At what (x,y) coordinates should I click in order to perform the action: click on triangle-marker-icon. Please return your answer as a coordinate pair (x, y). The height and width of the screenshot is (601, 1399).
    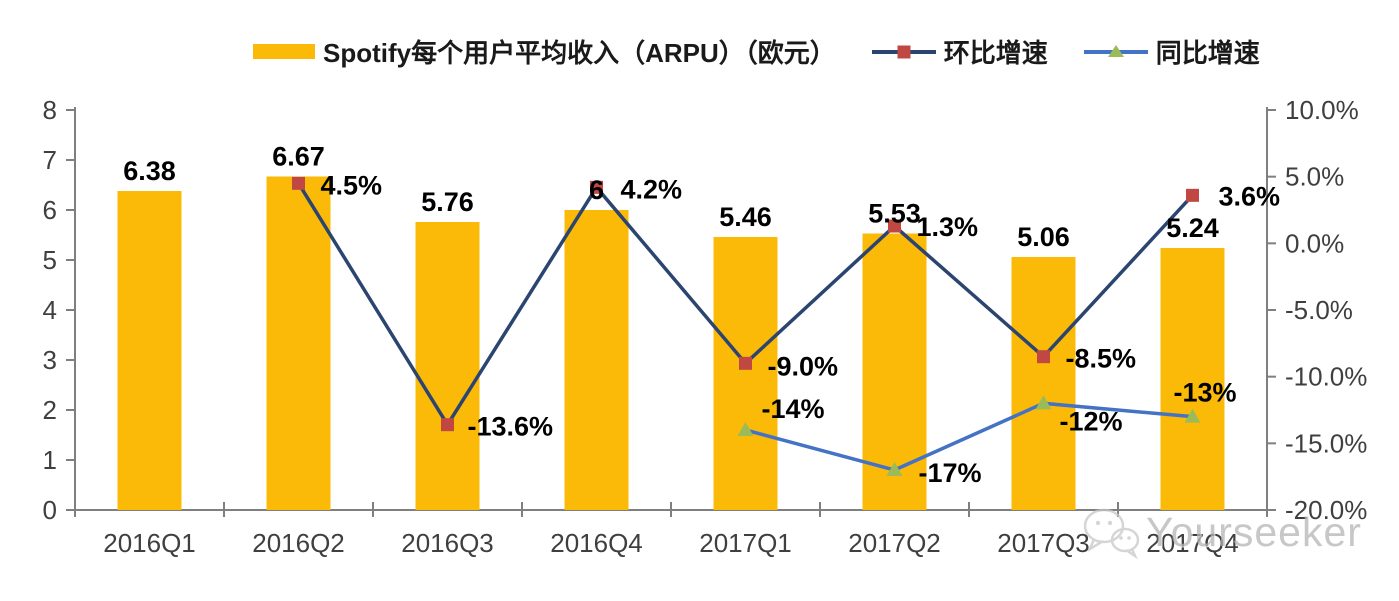
    Looking at the image, I should click on (1115, 50).